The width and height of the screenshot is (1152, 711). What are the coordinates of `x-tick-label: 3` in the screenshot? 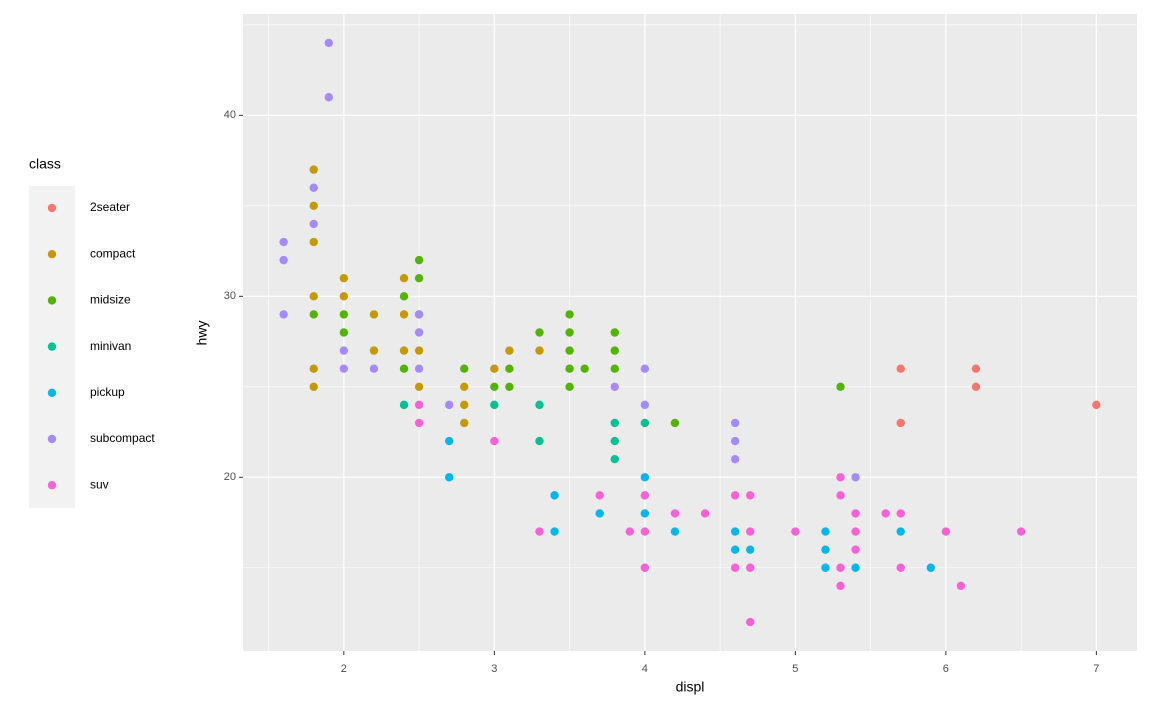 It's located at (494, 669).